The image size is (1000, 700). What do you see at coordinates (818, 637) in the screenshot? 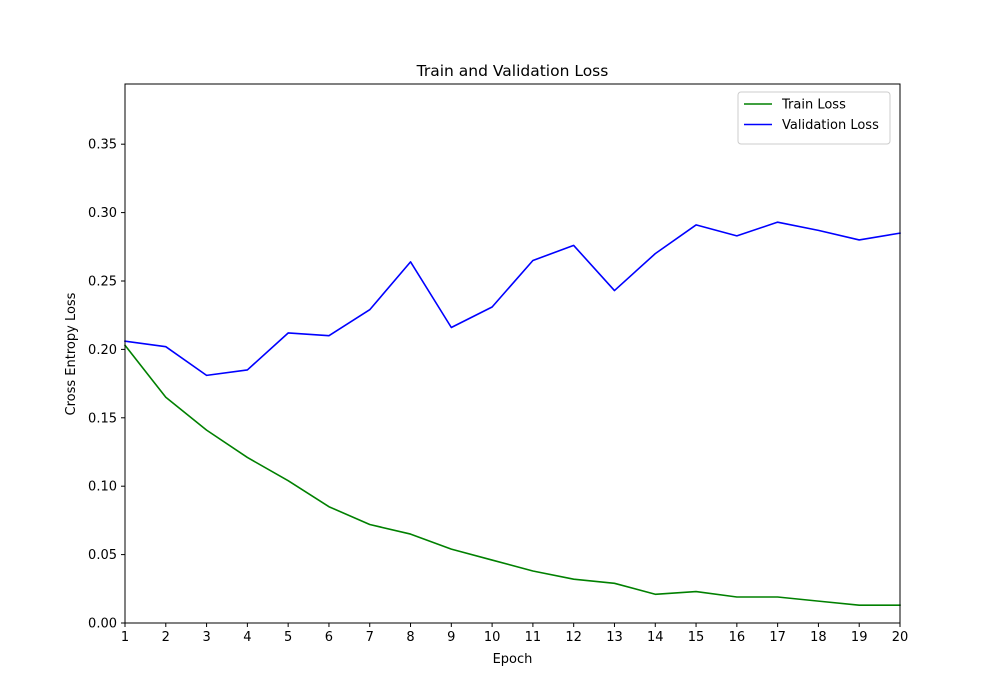
I see `x-tick-label: 18` at bounding box center [818, 637].